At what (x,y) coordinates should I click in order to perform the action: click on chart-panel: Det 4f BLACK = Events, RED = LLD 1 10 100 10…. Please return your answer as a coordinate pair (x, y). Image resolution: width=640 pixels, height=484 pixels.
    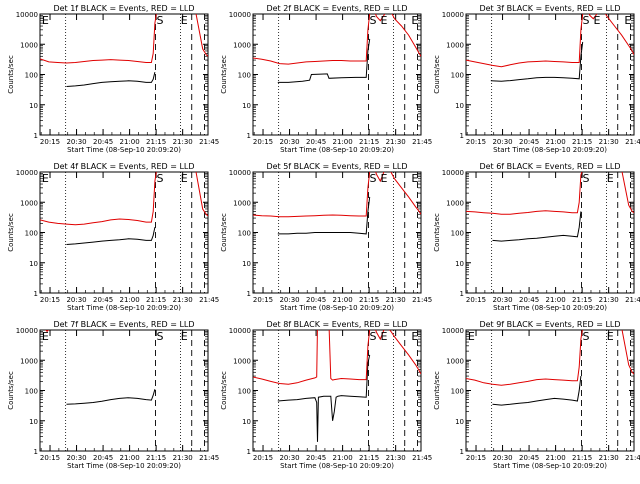
    Looking at the image, I should click on (113, 237).